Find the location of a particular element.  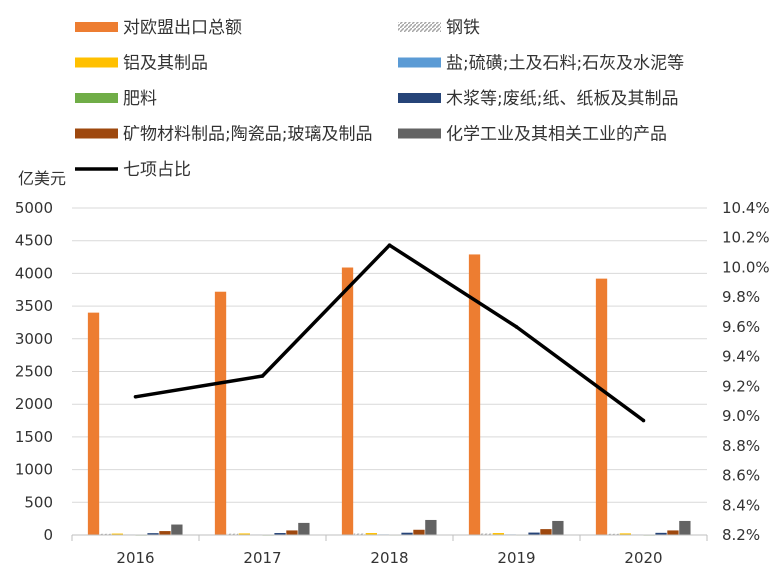

y-tick-label-2: 1000 is located at coordinates (34, 470).